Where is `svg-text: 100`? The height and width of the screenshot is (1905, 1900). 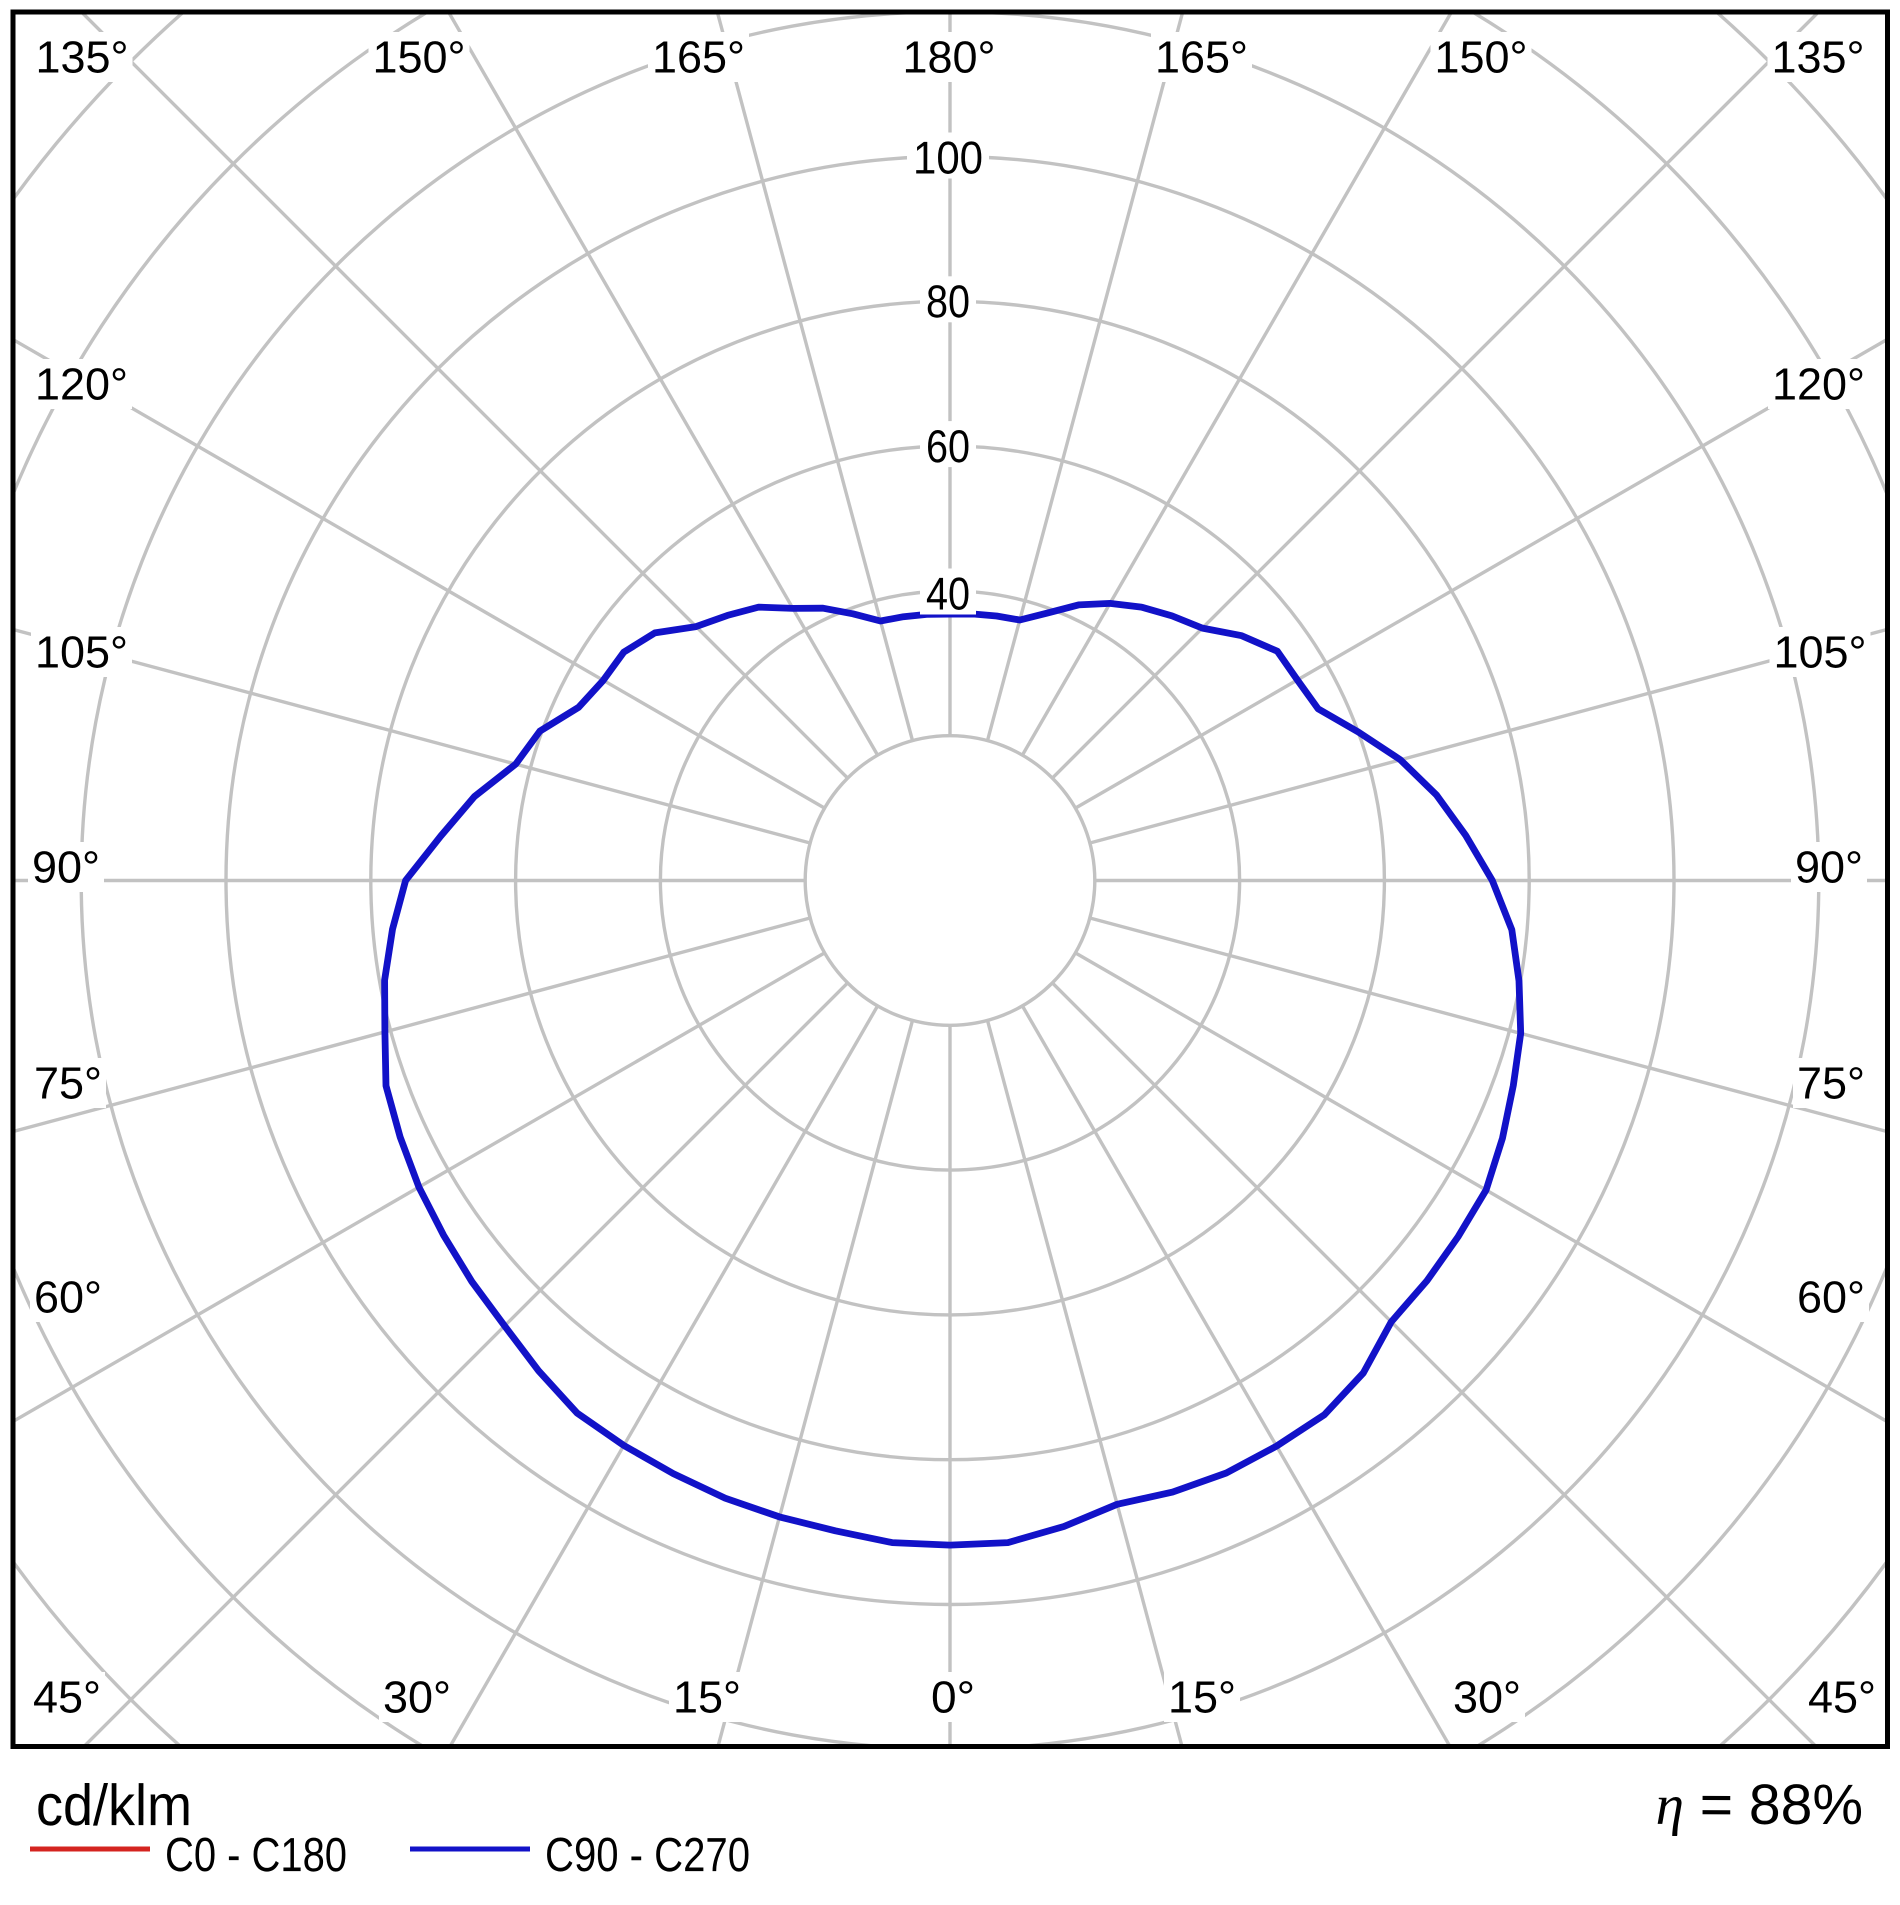 svg-text: 100 is located at coordinates (948, 157).